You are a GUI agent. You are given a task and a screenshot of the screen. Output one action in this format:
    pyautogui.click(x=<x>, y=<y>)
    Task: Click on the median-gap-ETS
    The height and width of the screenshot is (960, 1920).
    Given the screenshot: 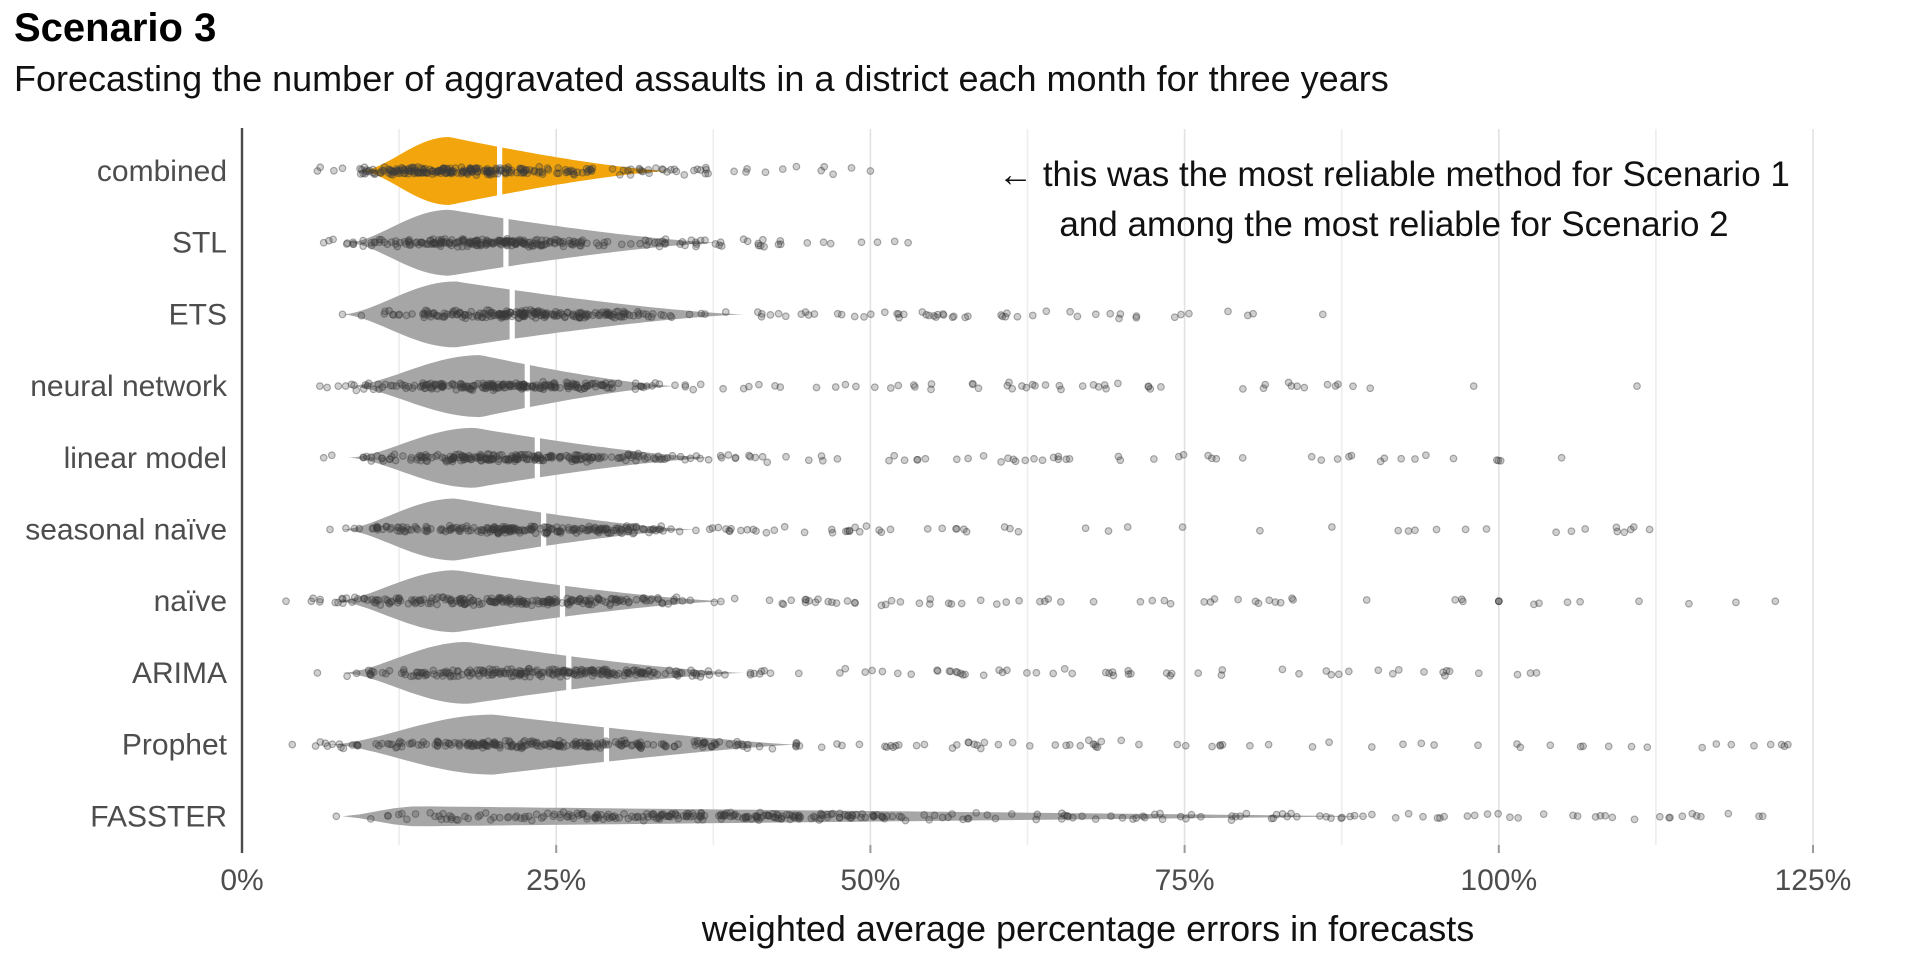 What is the action you would take?
    pyautogui.click(x=512, y=314)
    